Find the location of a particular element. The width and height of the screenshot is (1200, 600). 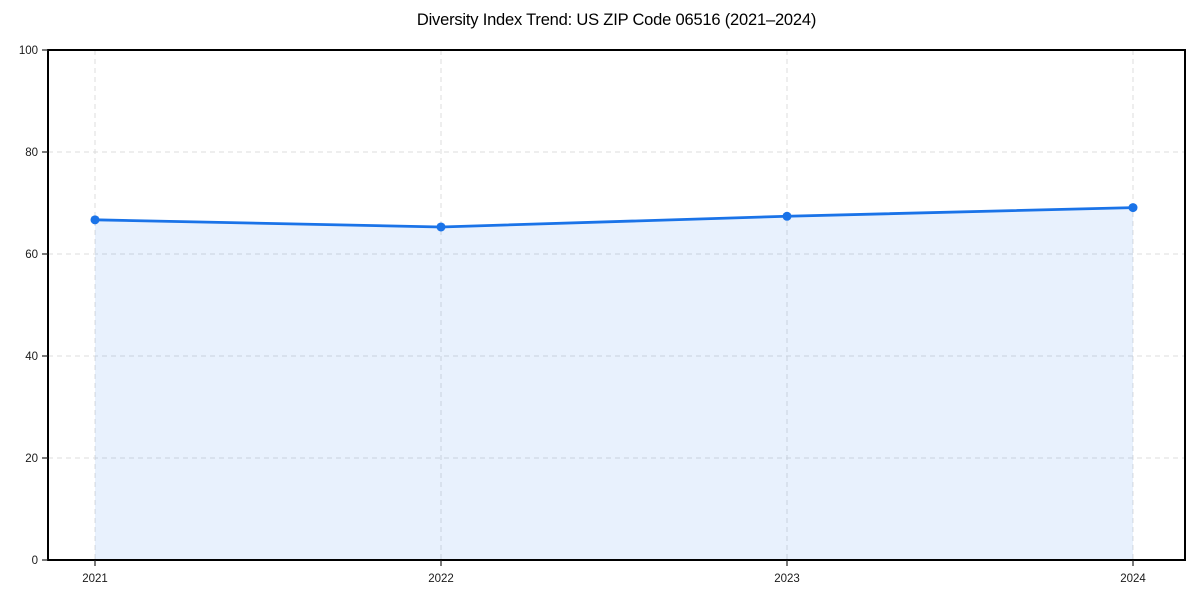

x-tick-label: 2024 is located at coordinates (1133, 579).